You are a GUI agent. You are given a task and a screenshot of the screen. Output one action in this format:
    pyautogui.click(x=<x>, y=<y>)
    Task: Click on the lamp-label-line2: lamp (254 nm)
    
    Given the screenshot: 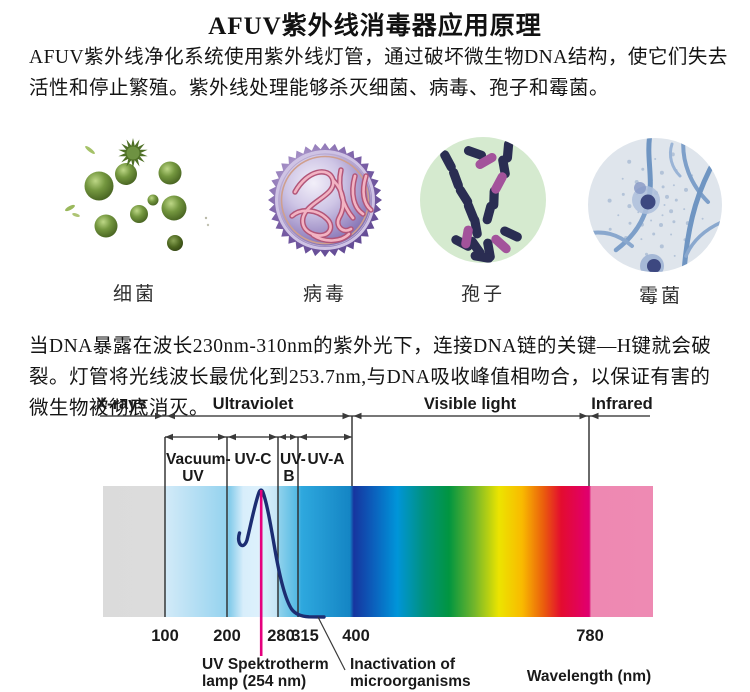 What is the action you would take?
    pyautogui.click(x=254, y=681)
    